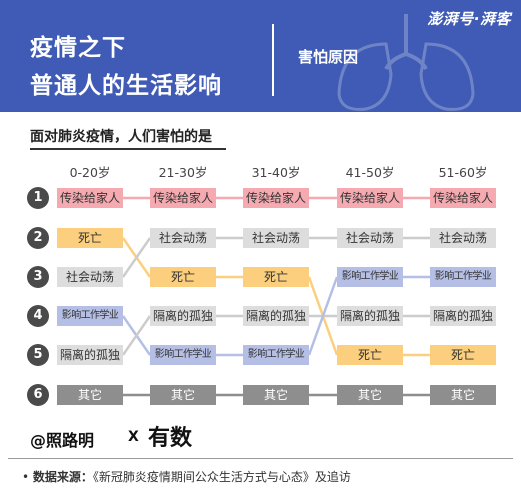  Describe the element at coordinates (78, 48) in the screenshot. I see `page-title-line1: 疫情之下` at that location.